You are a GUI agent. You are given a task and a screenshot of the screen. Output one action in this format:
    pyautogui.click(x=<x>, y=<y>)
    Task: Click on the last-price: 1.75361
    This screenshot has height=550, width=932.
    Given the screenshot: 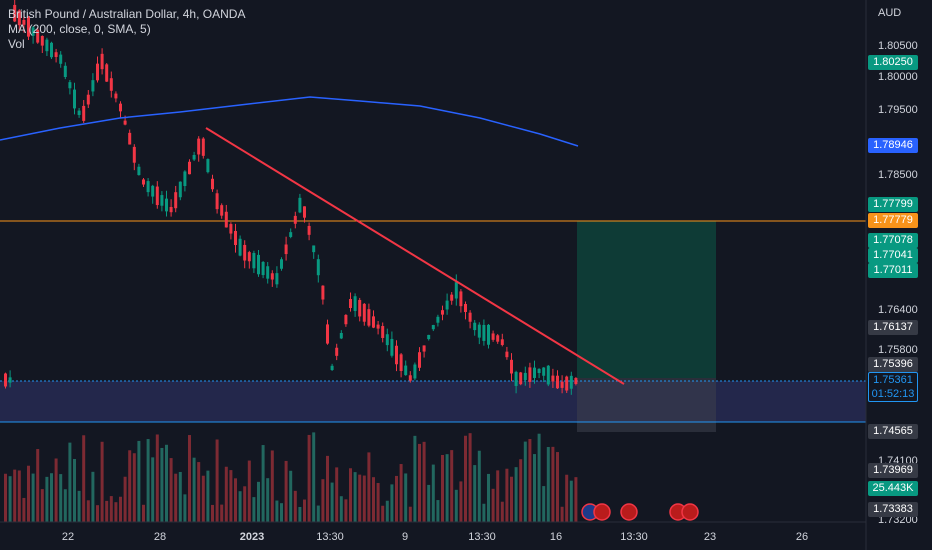 What is the action you would take?
    pyautogui.click(x=893, y=380)
    